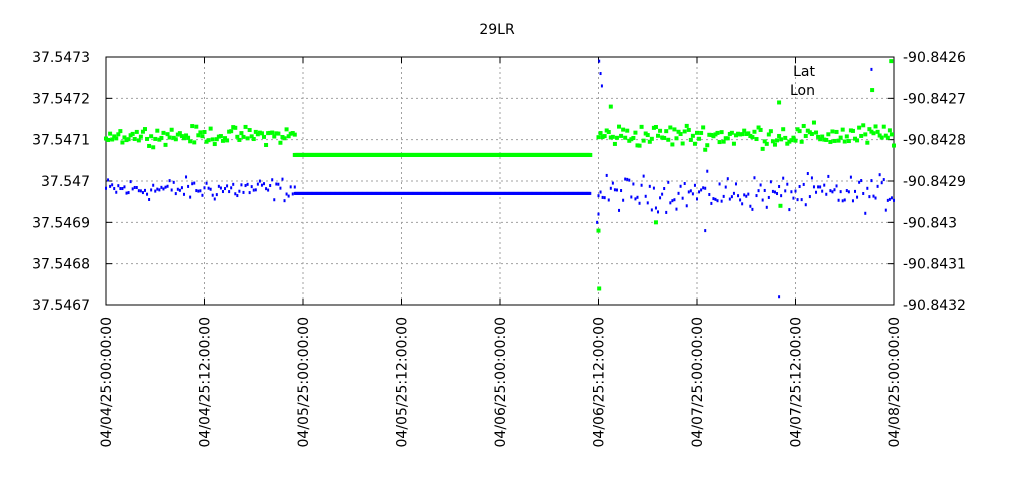 The height and width of the screenshot is (500, 1024). Describe the element at coordinates (600, 74) in the screenshot. I see `lon-point-outlier` at that location.